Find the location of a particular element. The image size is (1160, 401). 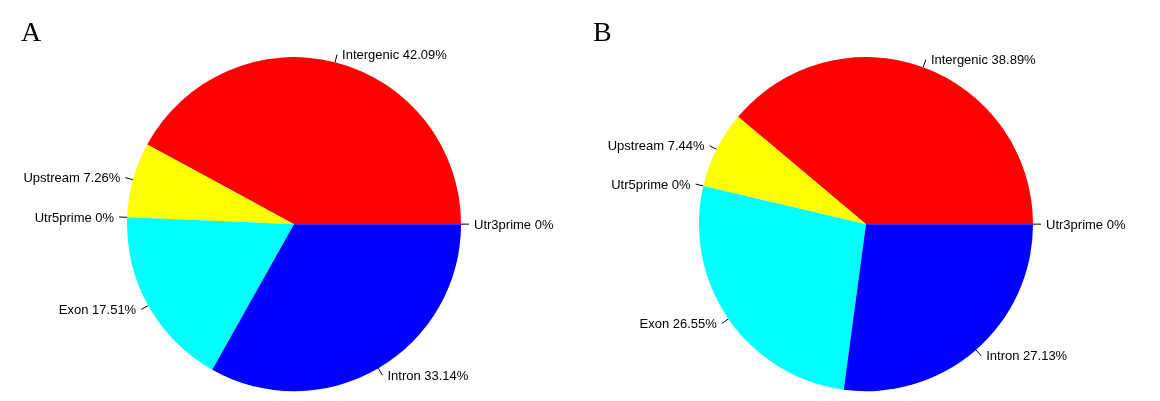

chart-title: A is located at coordinates (31, 31).